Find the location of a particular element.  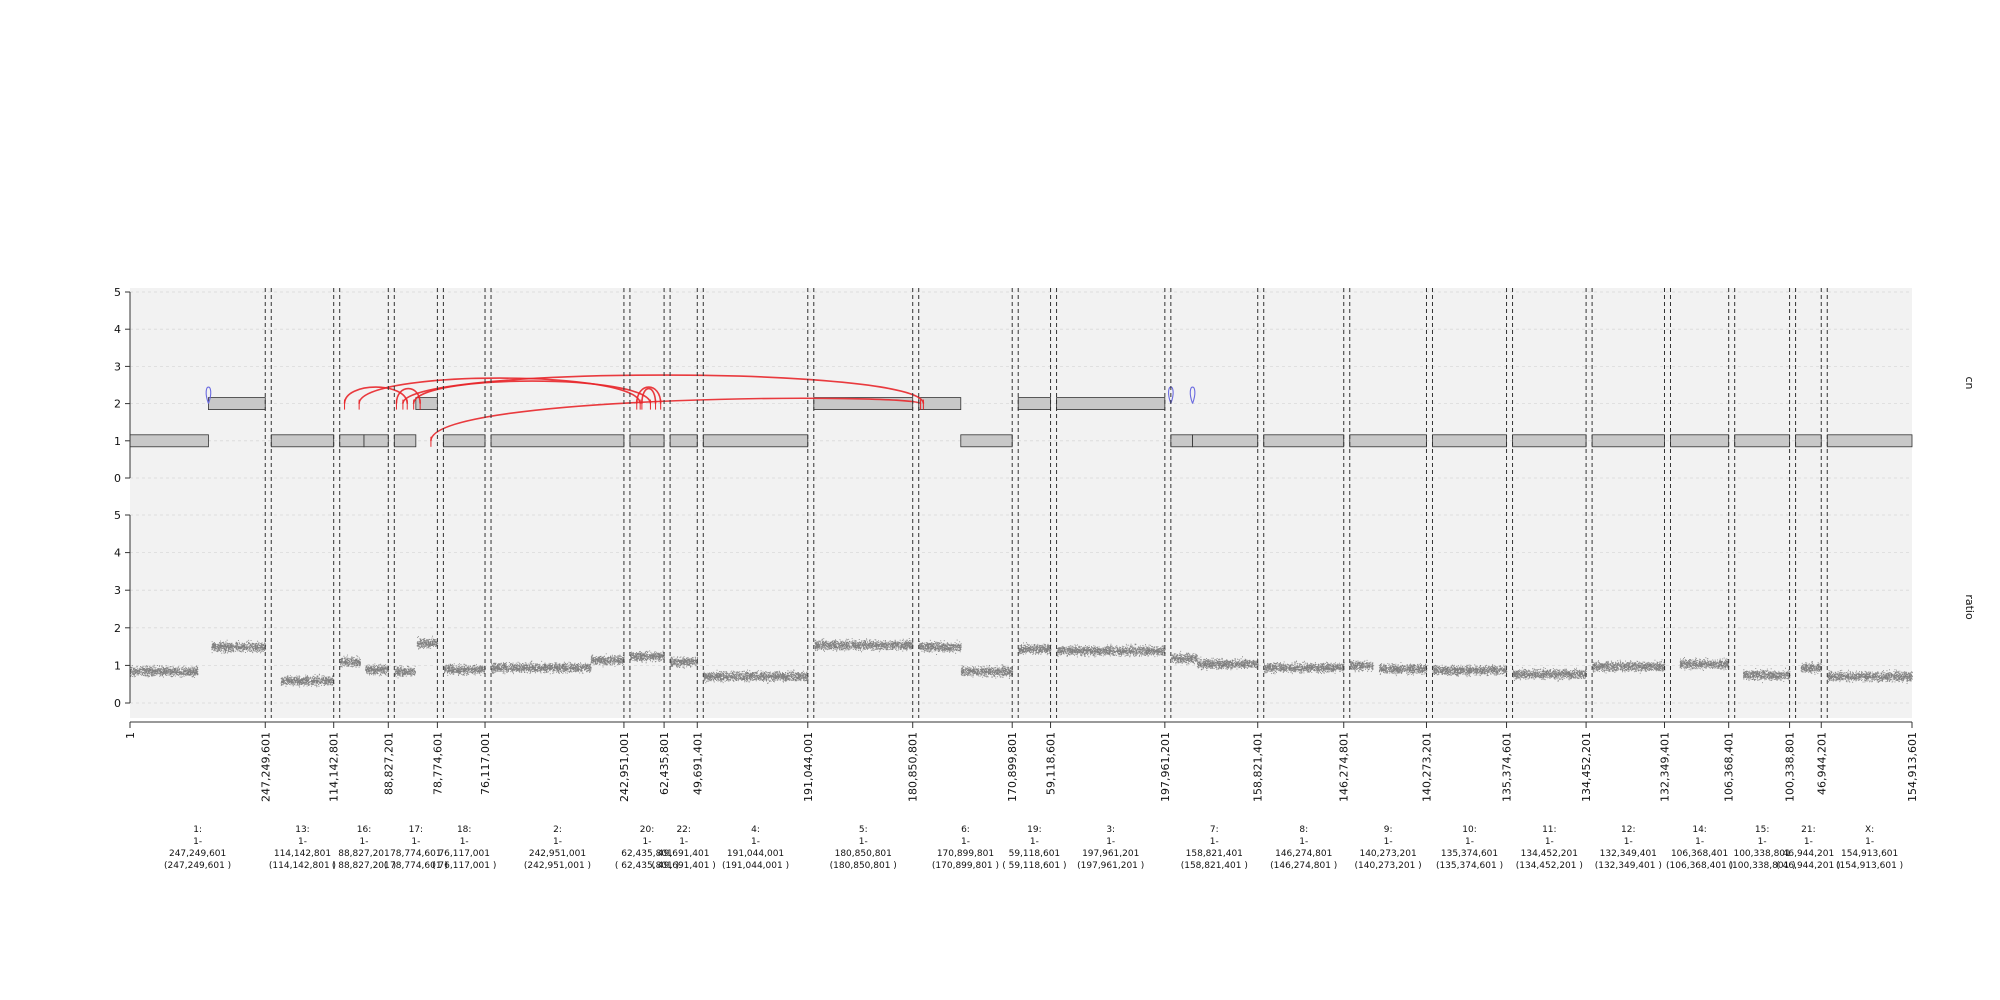

window-label-line: 191,044,001 is located at coordinates (755, 854).